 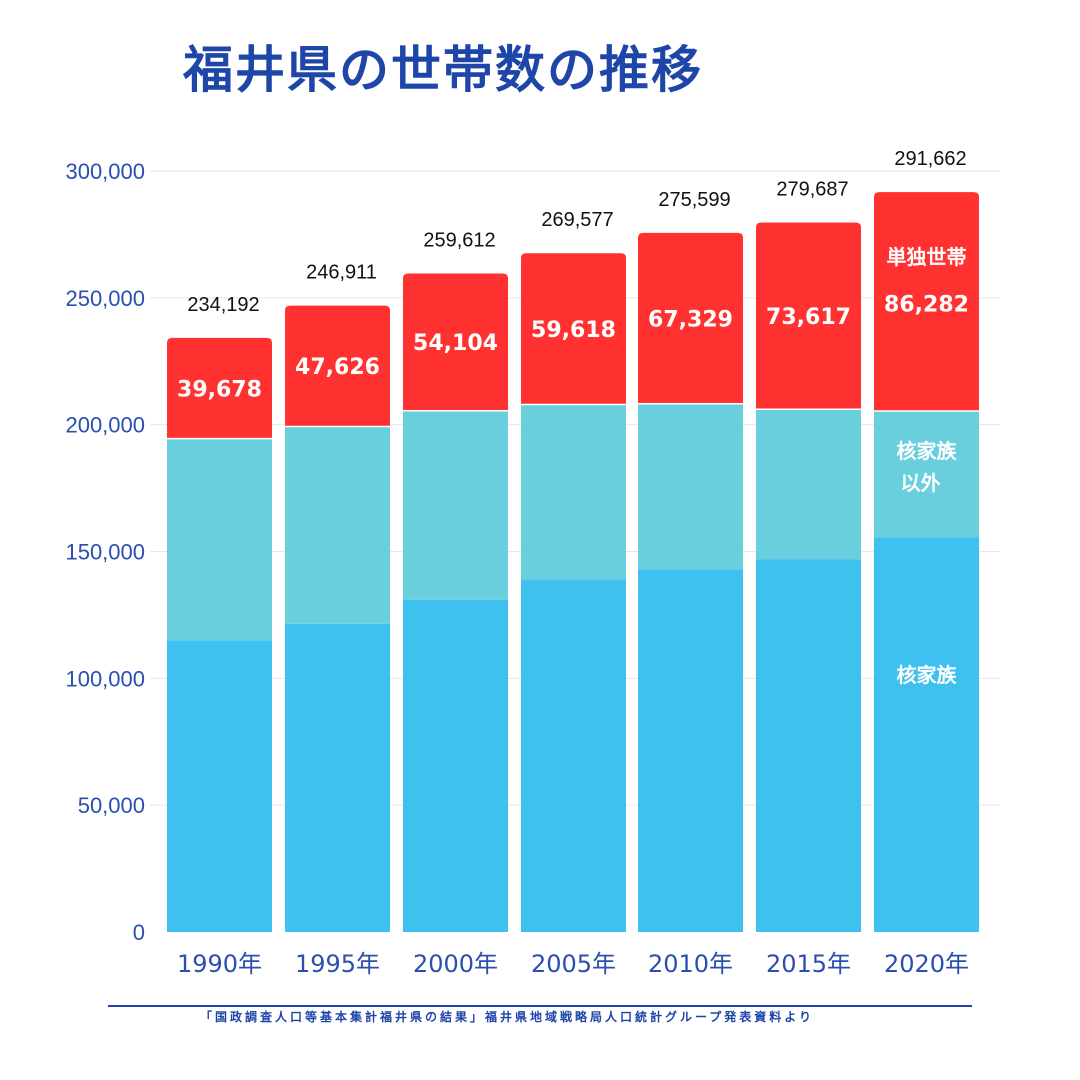 What do you see at coordinates (139, 932) in the screenshot?
I see `y-tick-label: 0` at bounding box center [139, 932].